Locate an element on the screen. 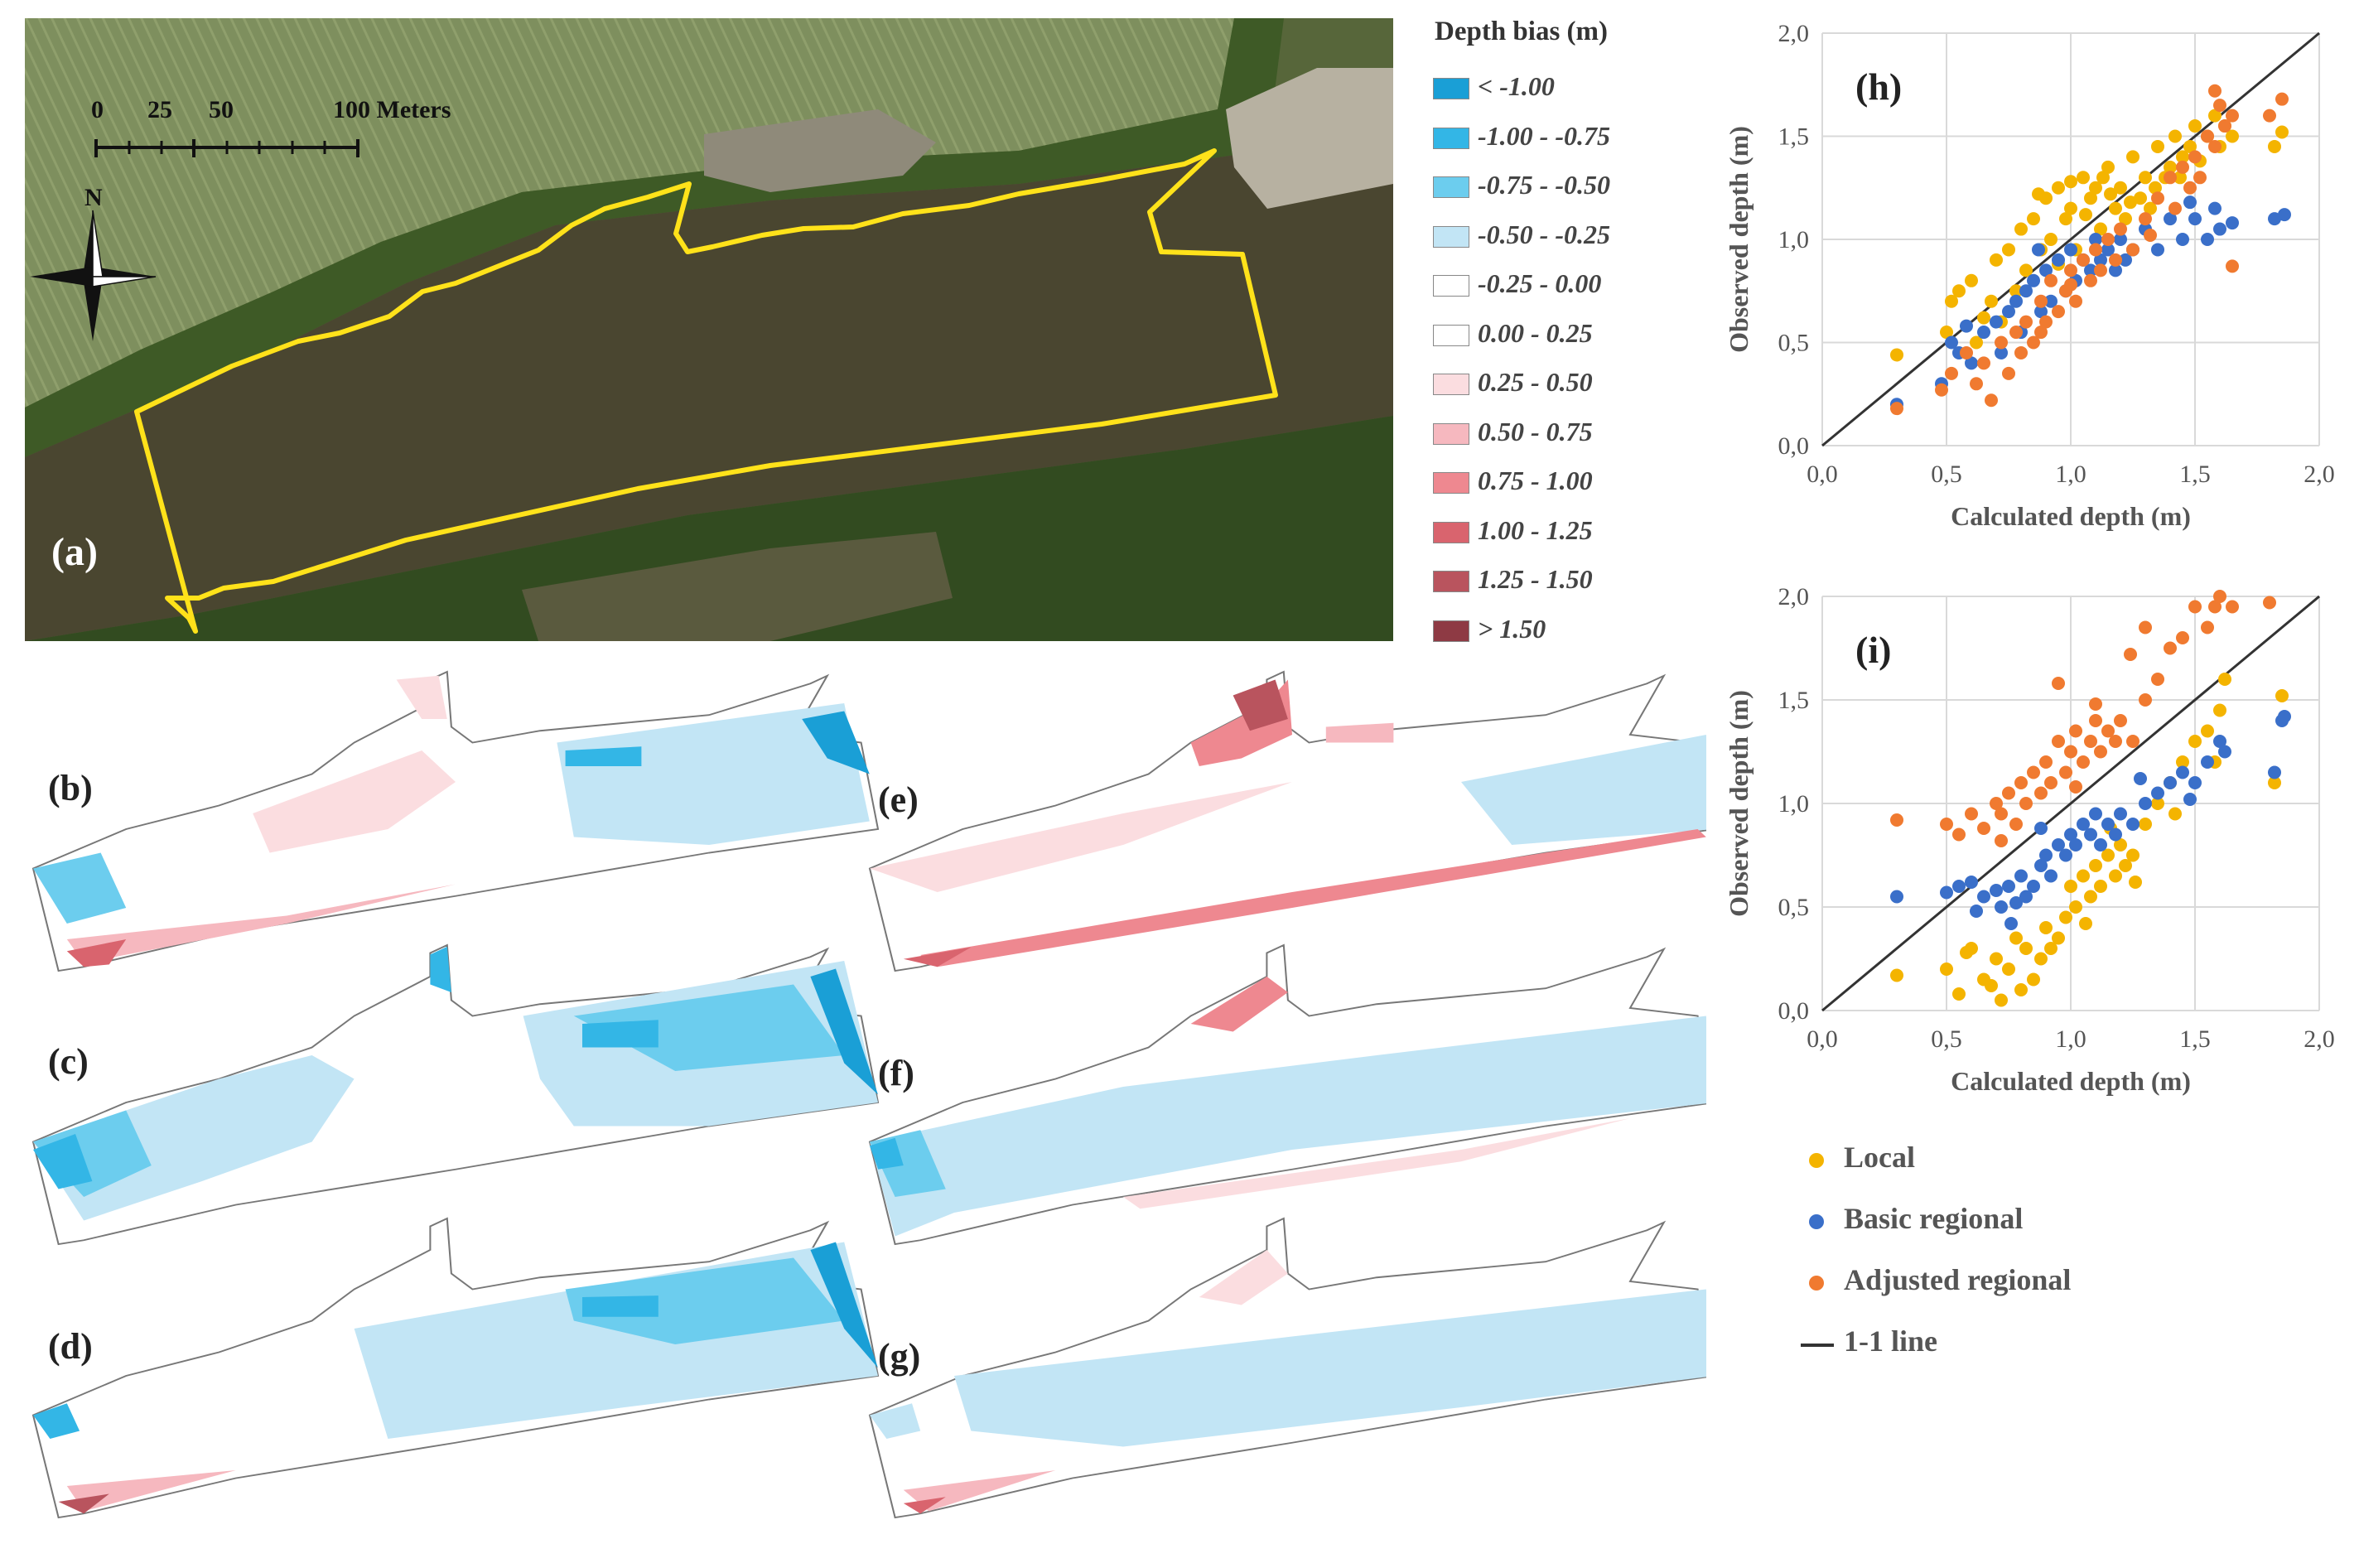 The width and height of the screenshot is (2359, 1568). bias-map-g is located at coordinates (1287, 1368).